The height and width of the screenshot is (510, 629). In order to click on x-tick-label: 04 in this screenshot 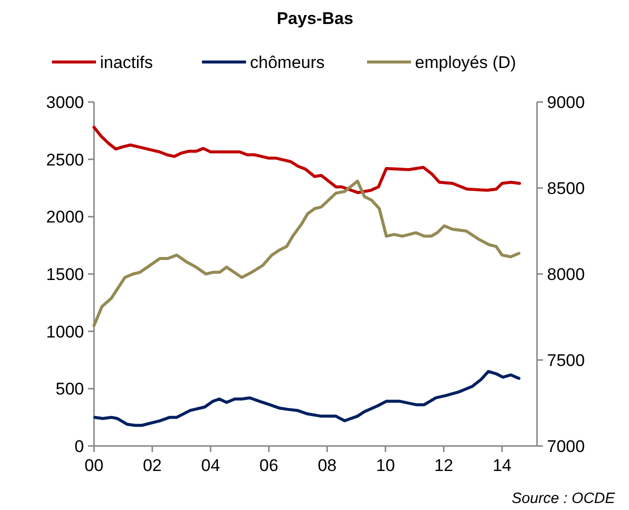, I will do `click(210, 465)`.